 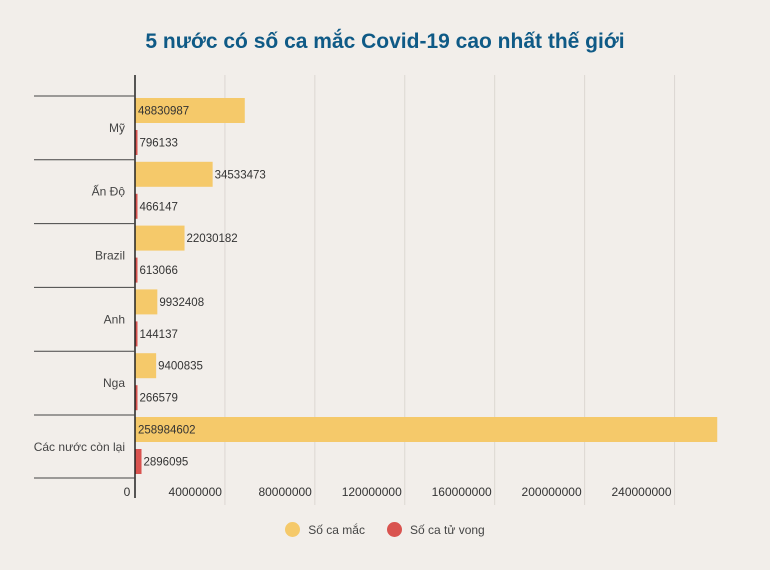 I want to click on x-tick-label: 160000000, so click(x=462, y=492).